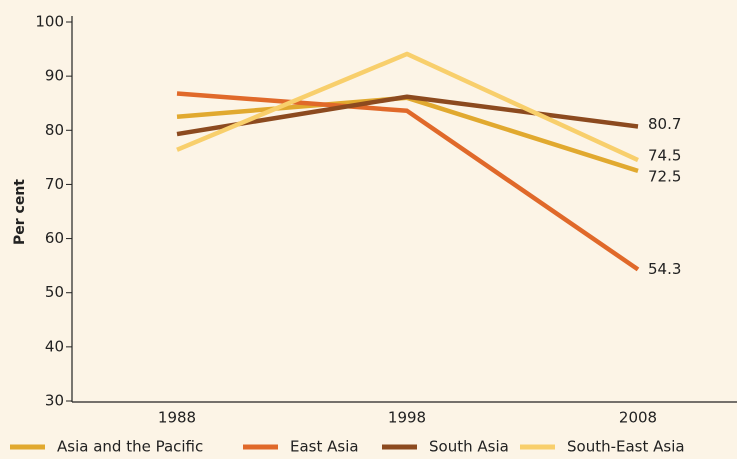 This screenshot has width=737, height=459. I want to click on y-tick-label: 30, so click(54, 401).